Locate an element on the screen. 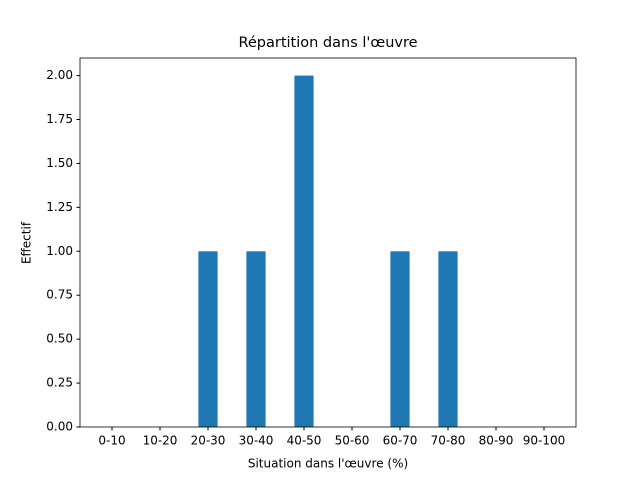 The image size is (640, 480). x-tick-label: 60-70 is located at coordinates (400, 441).